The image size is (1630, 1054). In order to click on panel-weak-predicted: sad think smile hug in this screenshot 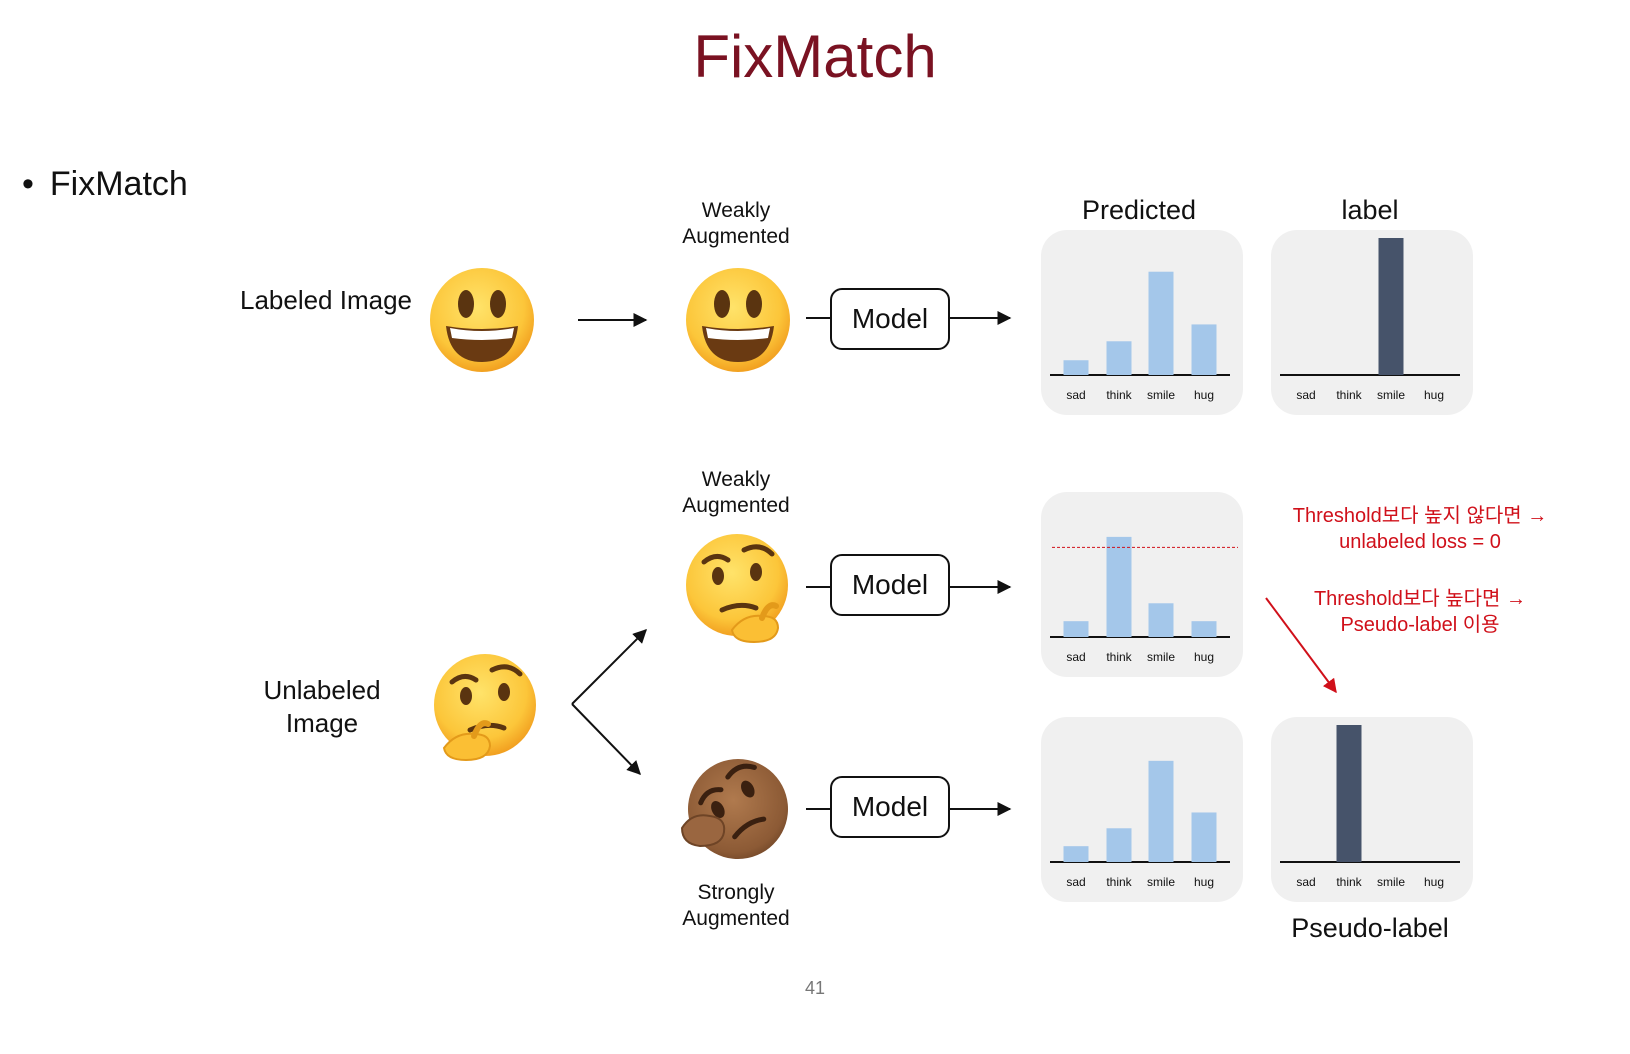, I will do `click(1142, 584)`.